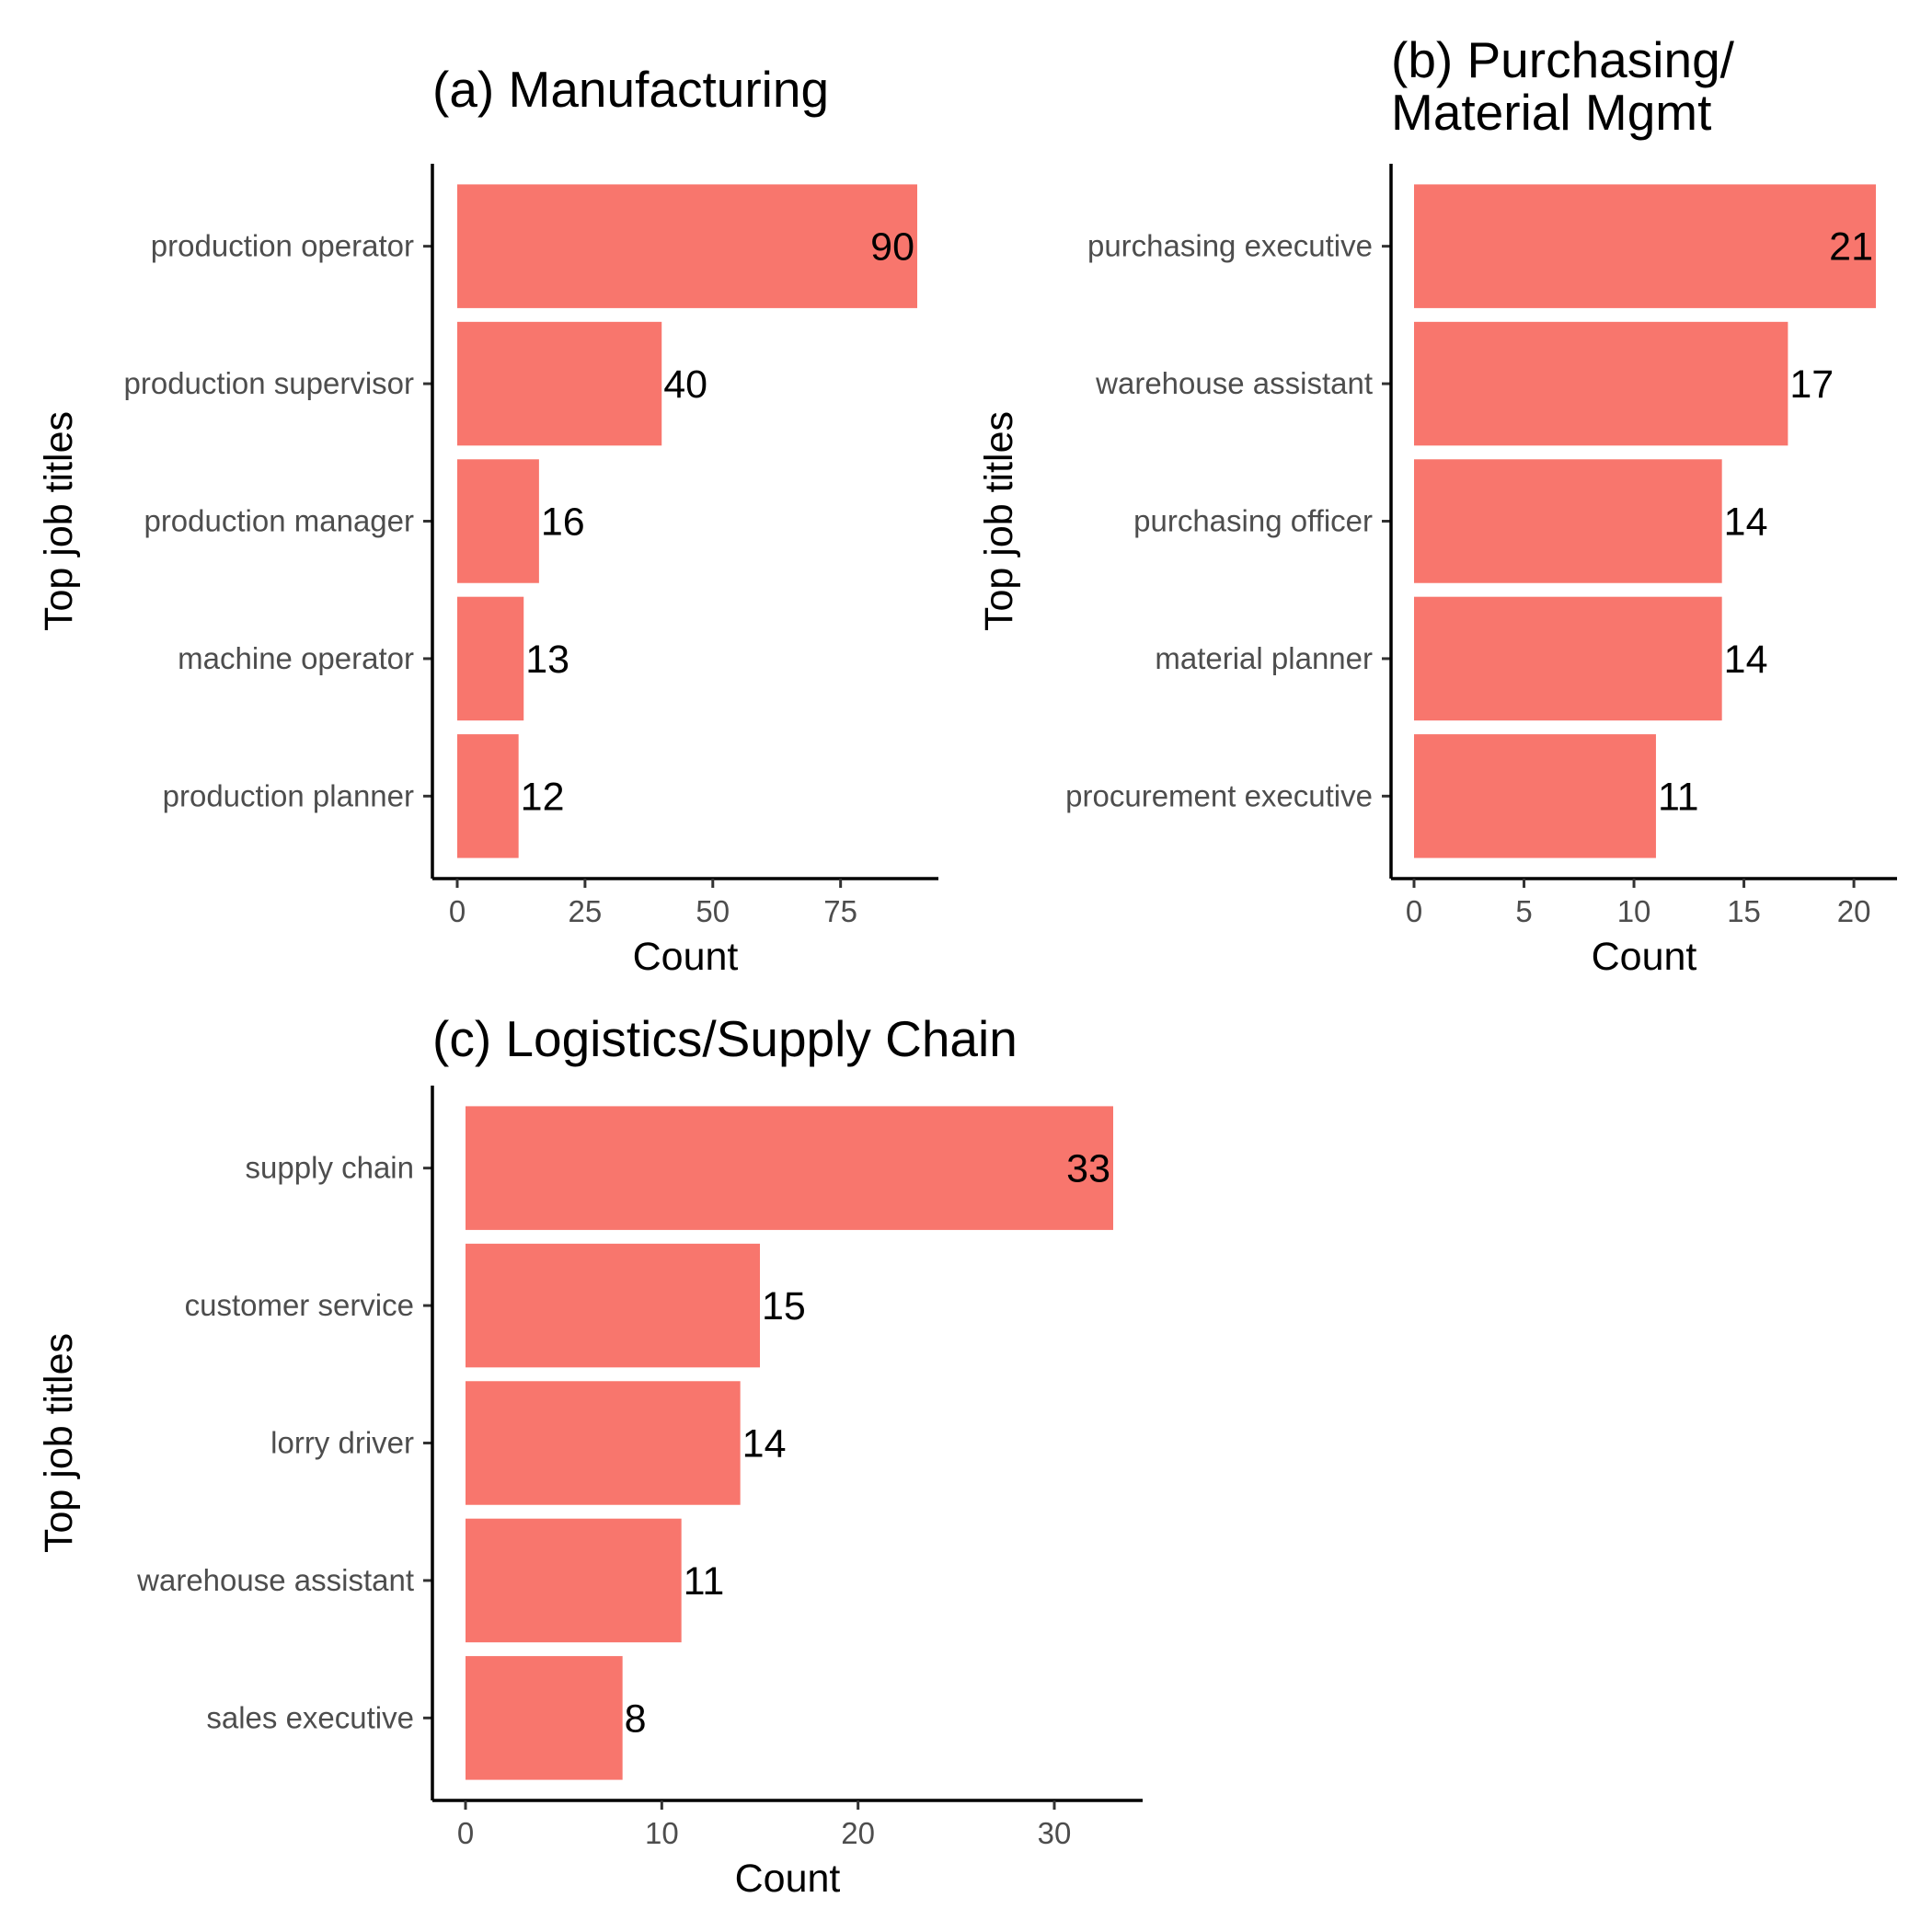  I want to click on chart-title: (a) Manufacturing, so click(630, 89).